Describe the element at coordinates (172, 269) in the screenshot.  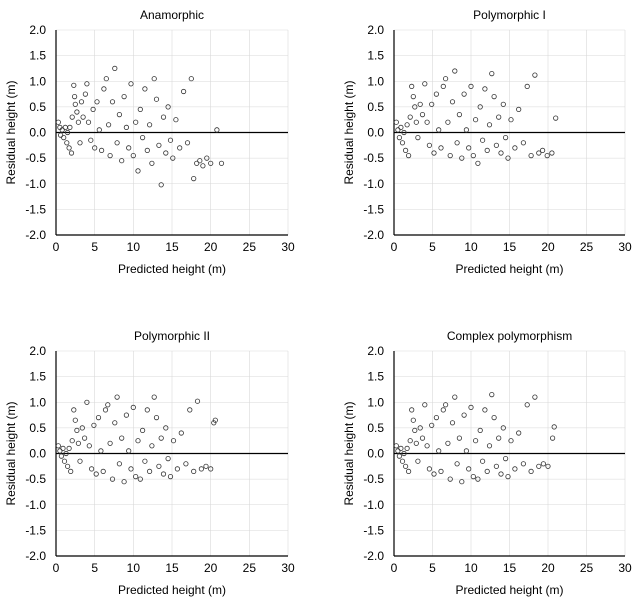
I see `x-axis-label: Predicted height (m)` at that location.